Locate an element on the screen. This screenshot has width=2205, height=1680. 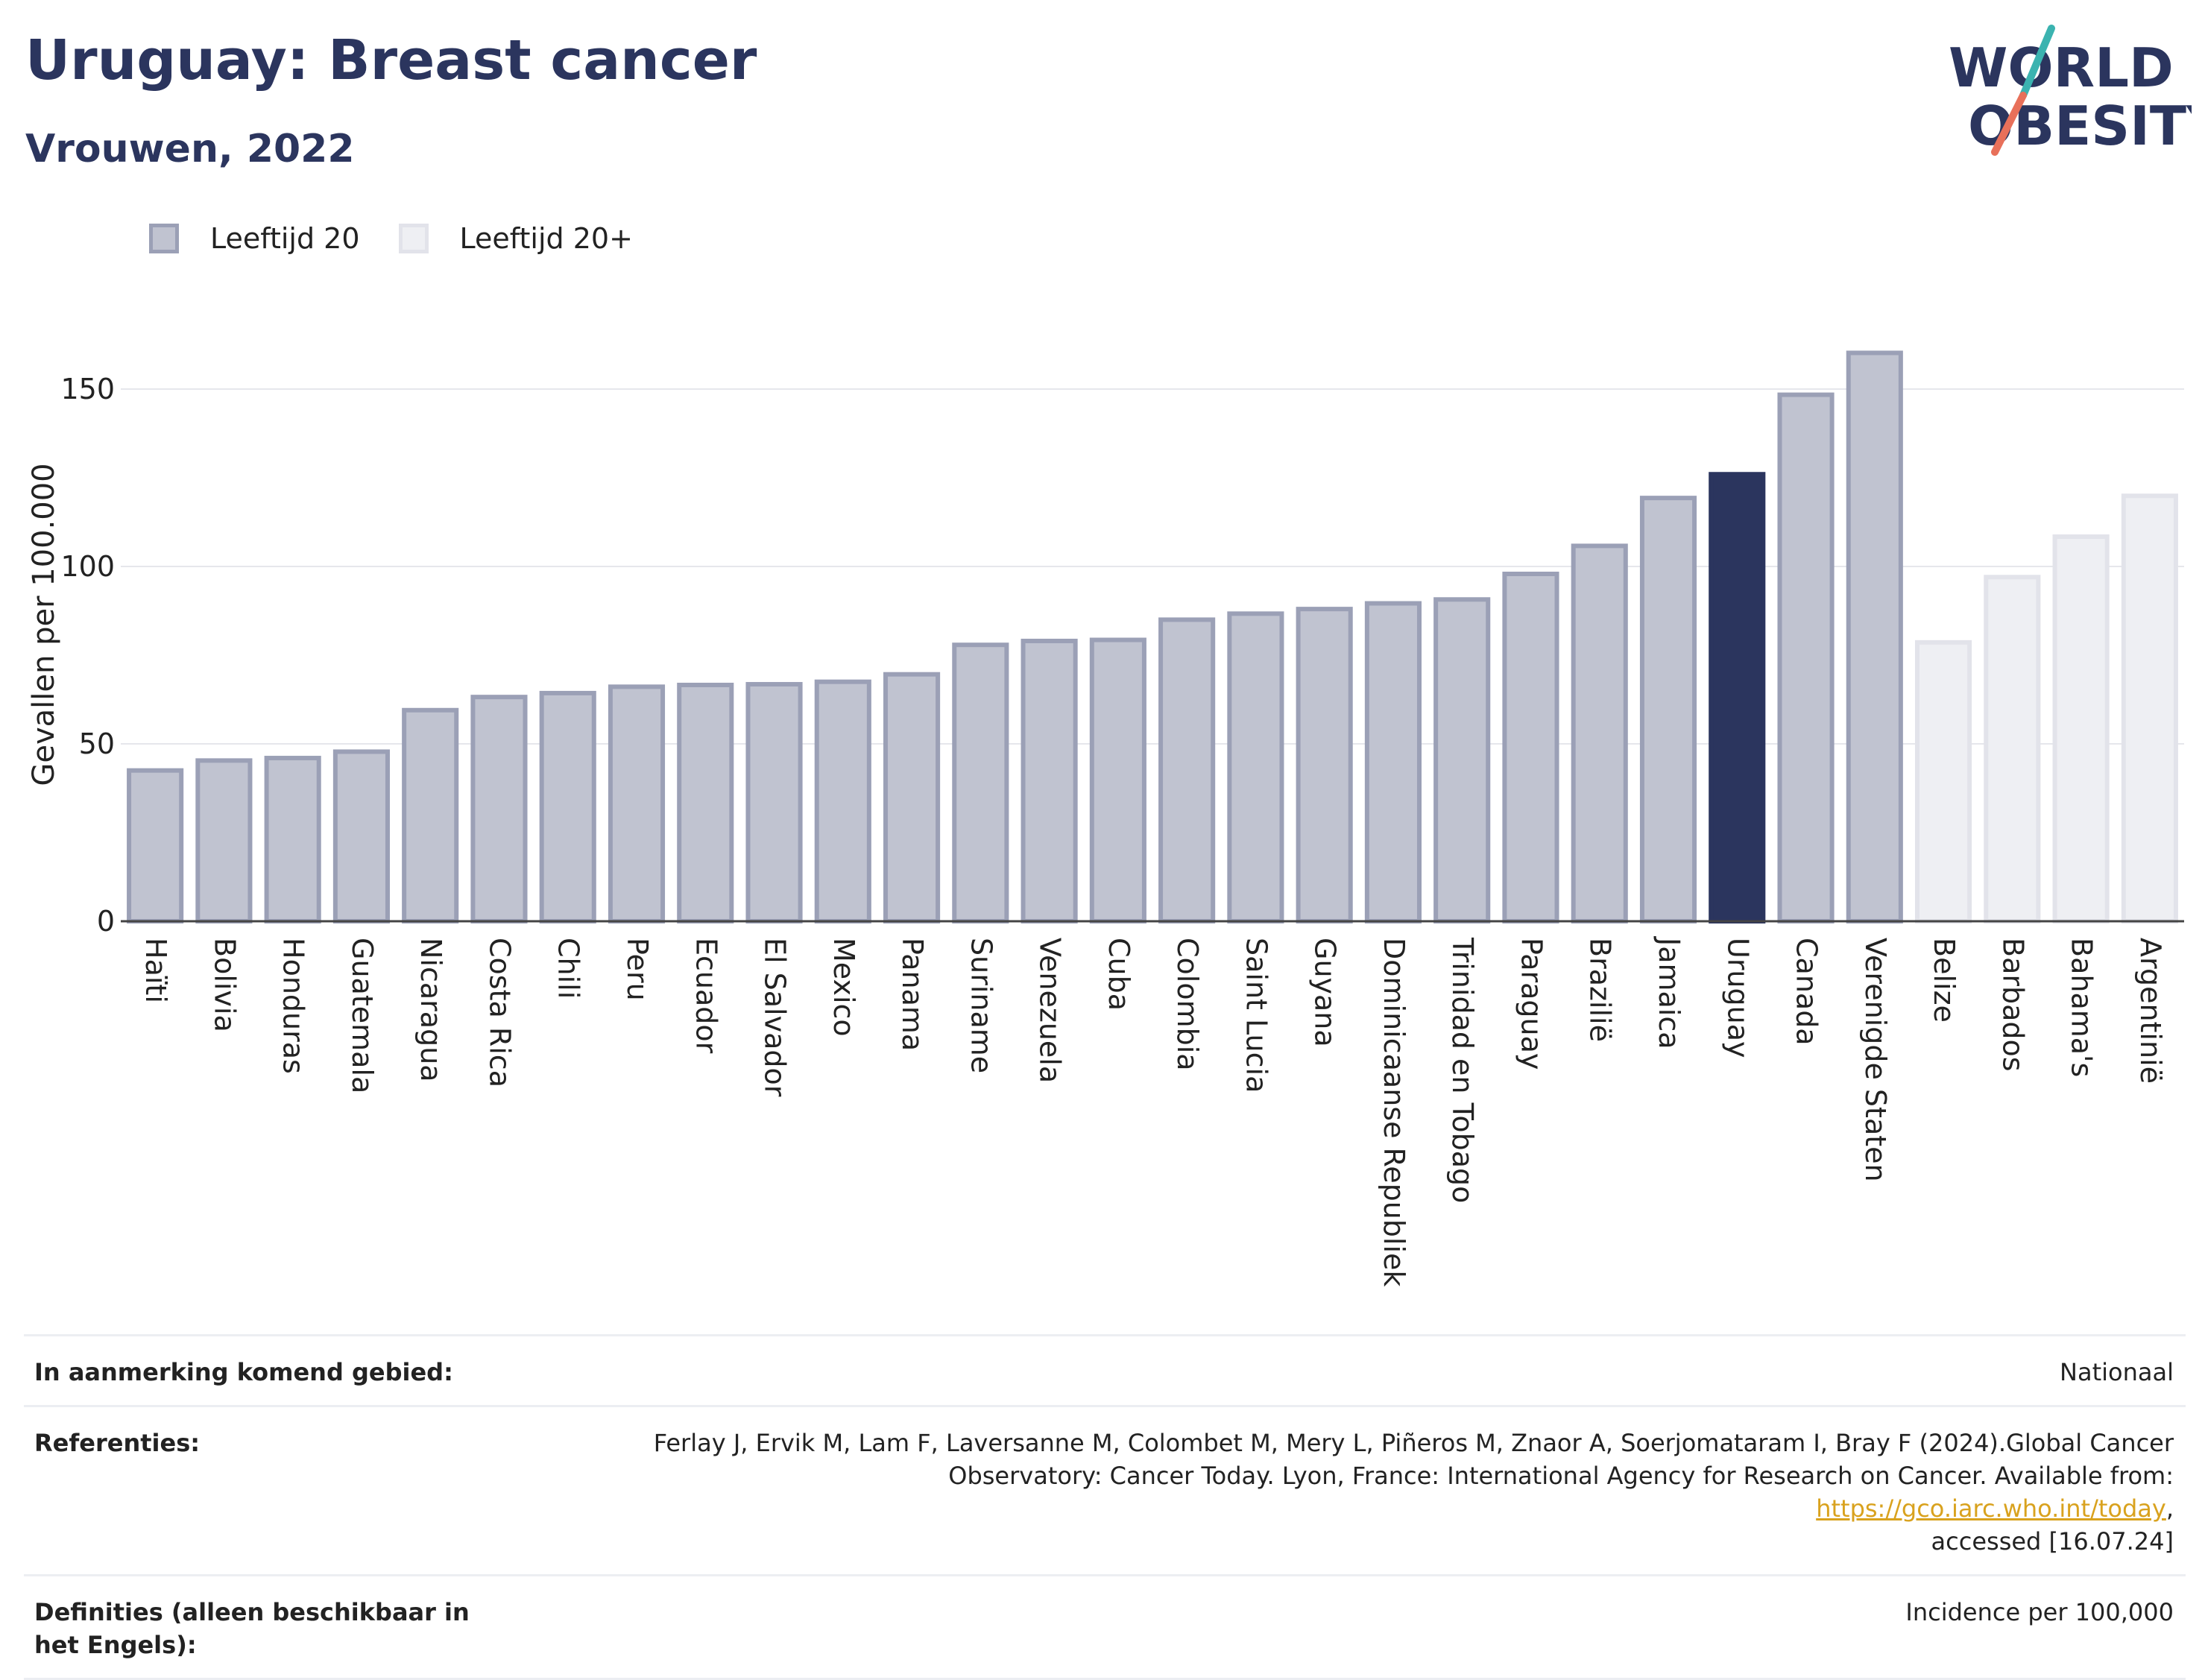
bar-guatemala is located at coordinates (361, 836).